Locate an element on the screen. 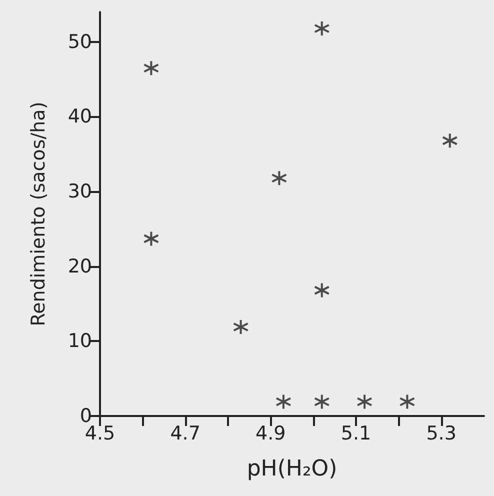 Image resolution: width=494 pixels, height=496 pixels. y-tick-label: 30 is located at coordinates (80, 191).